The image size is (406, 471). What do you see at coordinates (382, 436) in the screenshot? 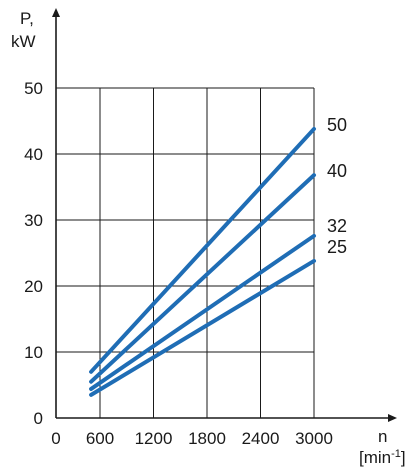
I see `x-axis-label-line1: n` at bounding box center [382, 436].